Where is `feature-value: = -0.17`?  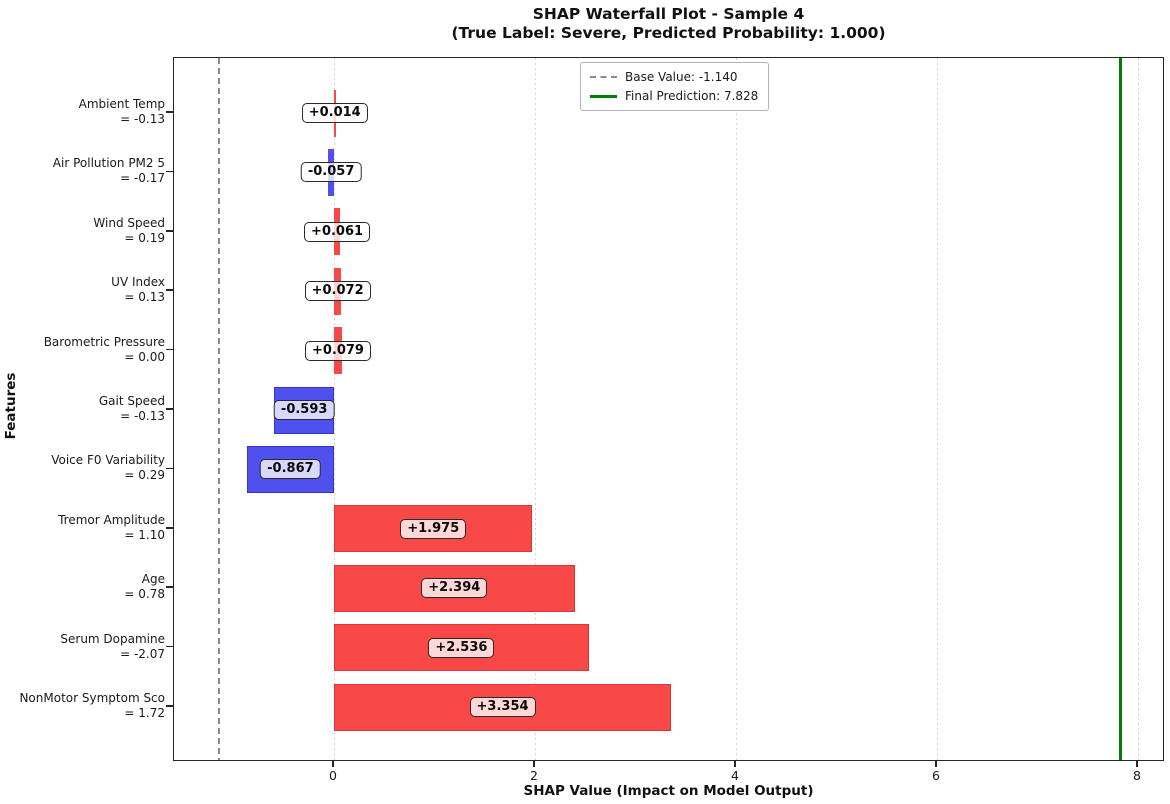 feature-value: = -0.17 is located at coordinates (142, 178).